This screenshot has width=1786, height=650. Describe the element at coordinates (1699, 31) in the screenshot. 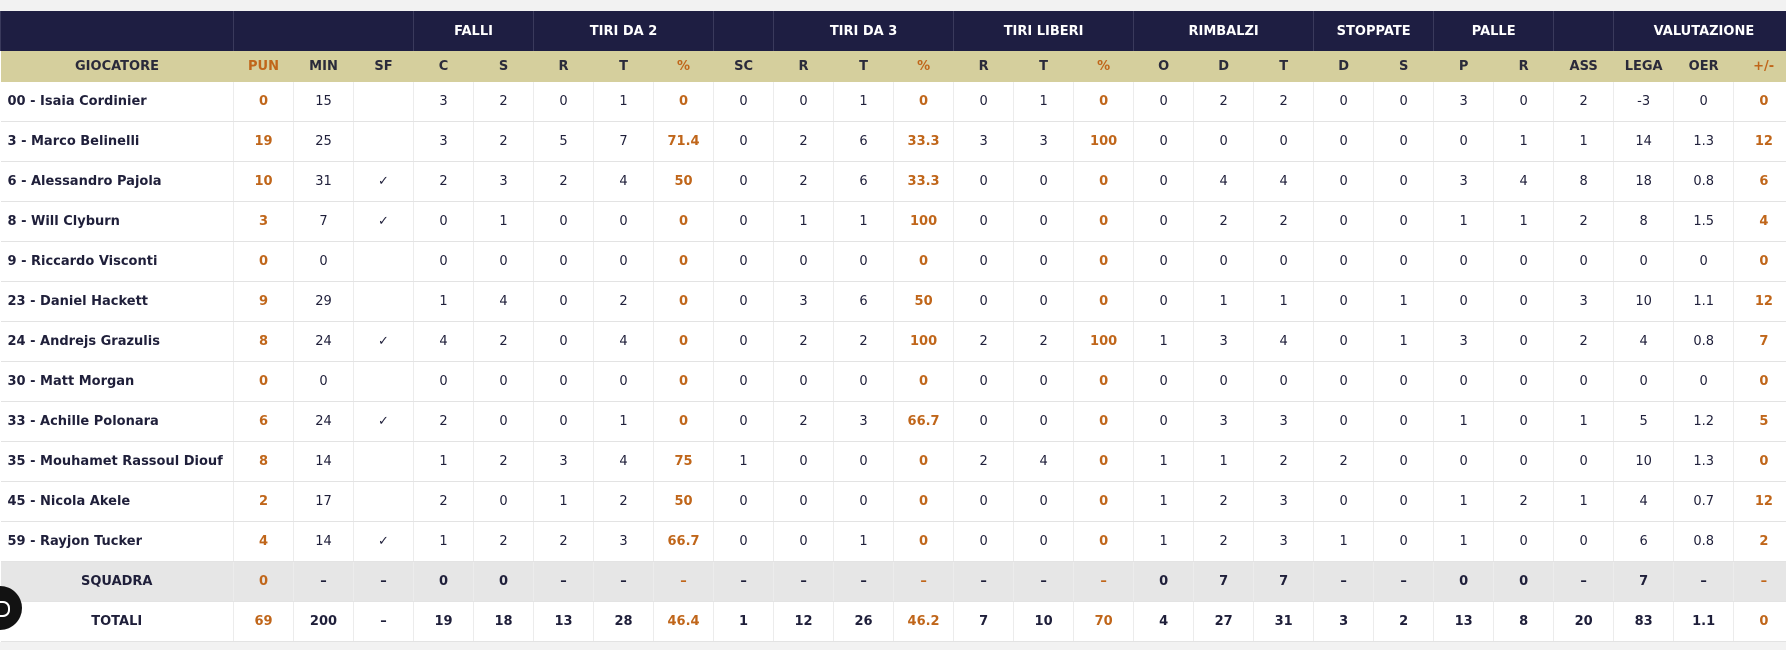

I see `group-header: VALUTAZIONE` at that location.